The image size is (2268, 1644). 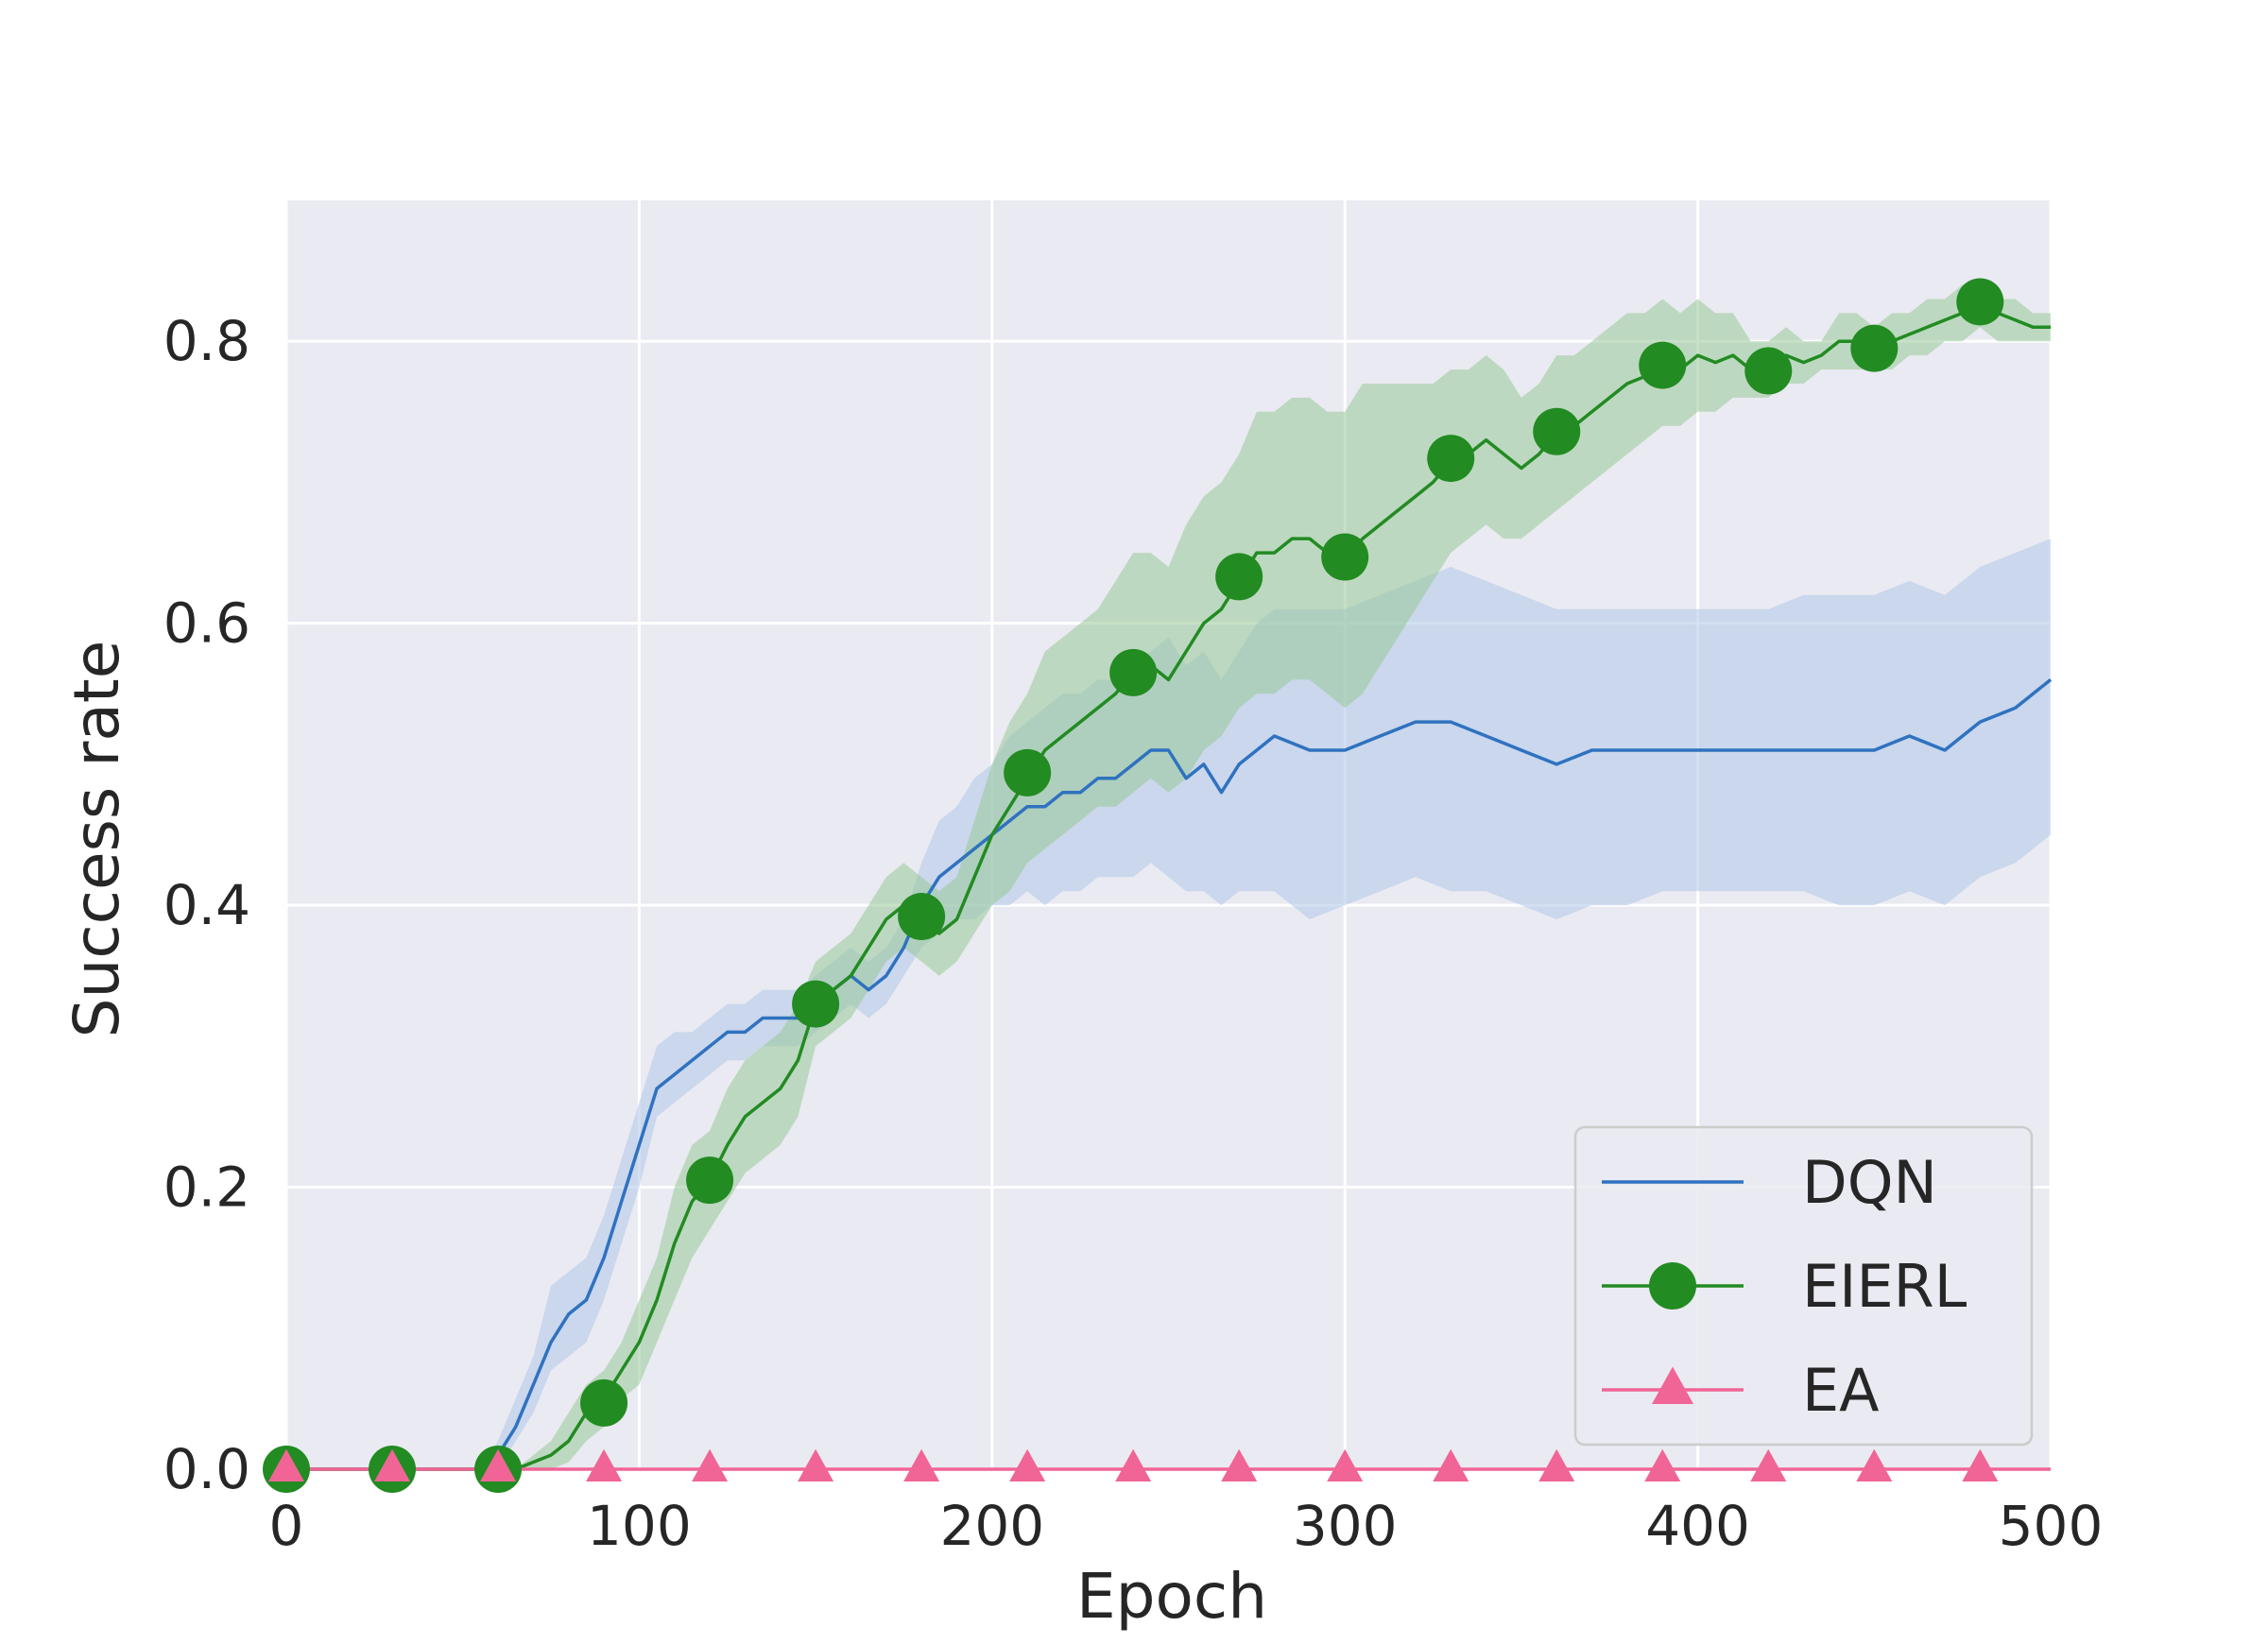 What do you see at coordinates (1672, 1385) in the screenshot?
I see `legend-marker-ea` at bounding box center [1672, 1385].